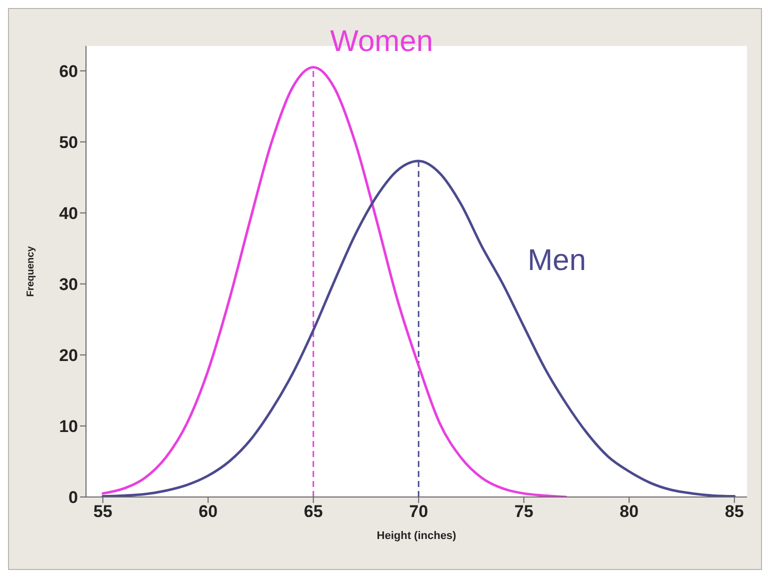  Describe the element at coordinates (68, 71) in the screenshot. I see `y-tick-label: 60` at that location.